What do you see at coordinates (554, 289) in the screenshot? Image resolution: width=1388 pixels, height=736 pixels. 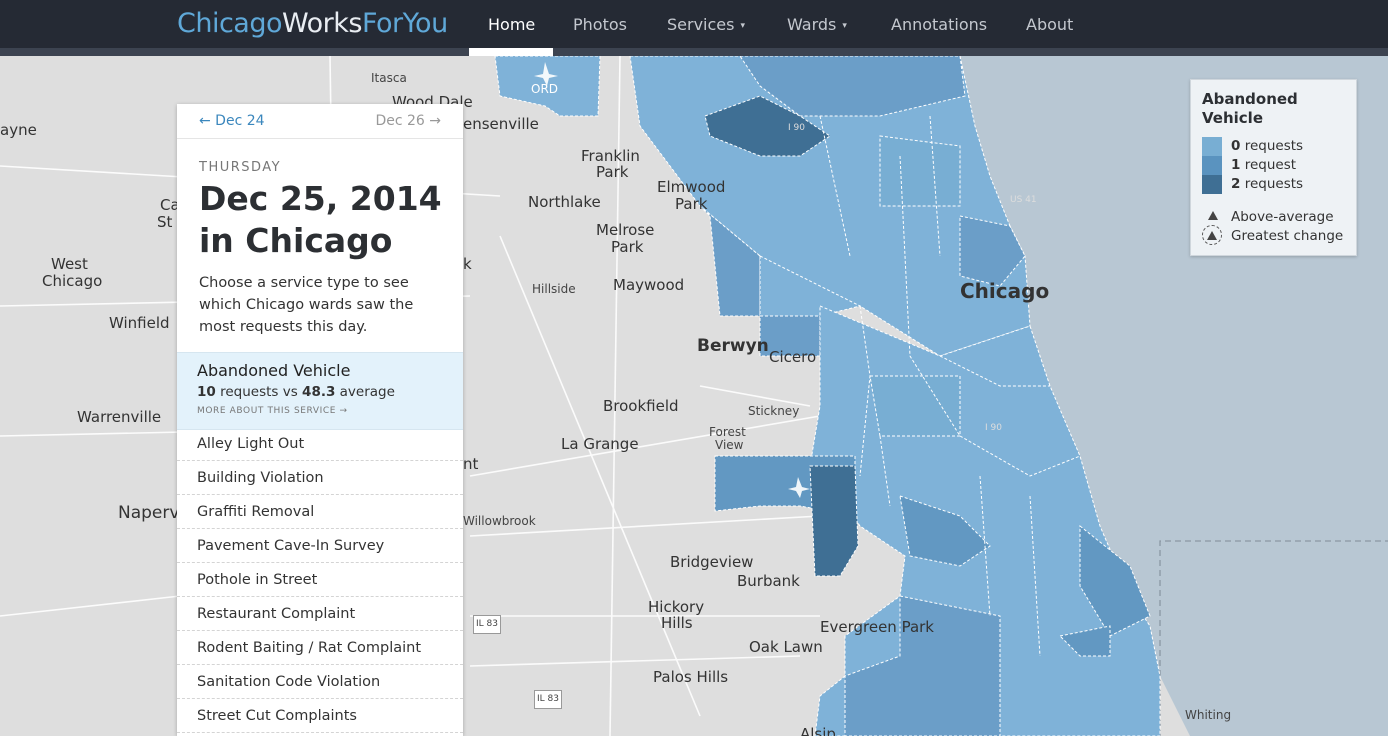 I see `map-label: Hillside` at bounding box center [554, 289].